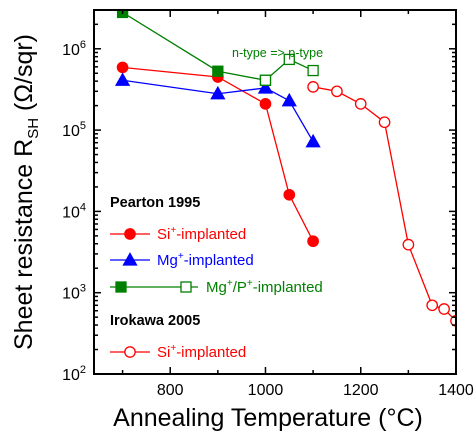 This screenshot has height=444, width=474. I want to click on legend-label: Mg+/P+-implanted, so click(264, 287).